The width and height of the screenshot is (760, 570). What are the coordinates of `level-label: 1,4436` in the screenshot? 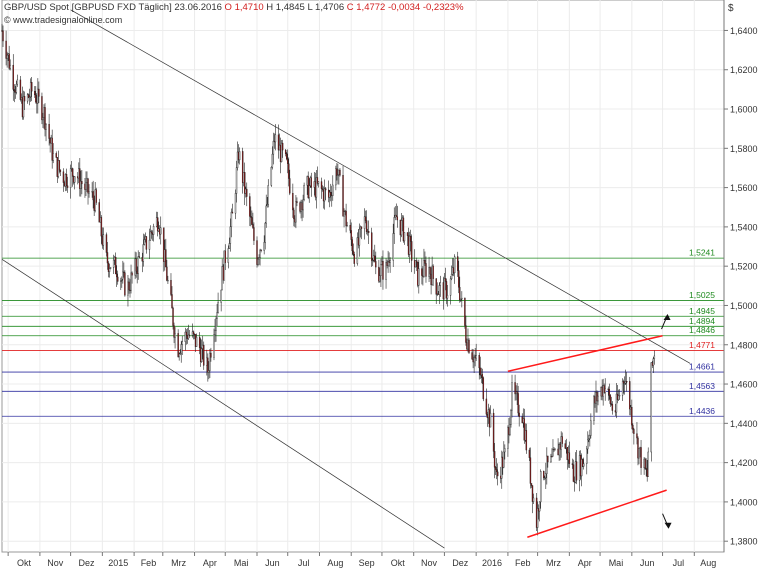 It's located at (702, 411).